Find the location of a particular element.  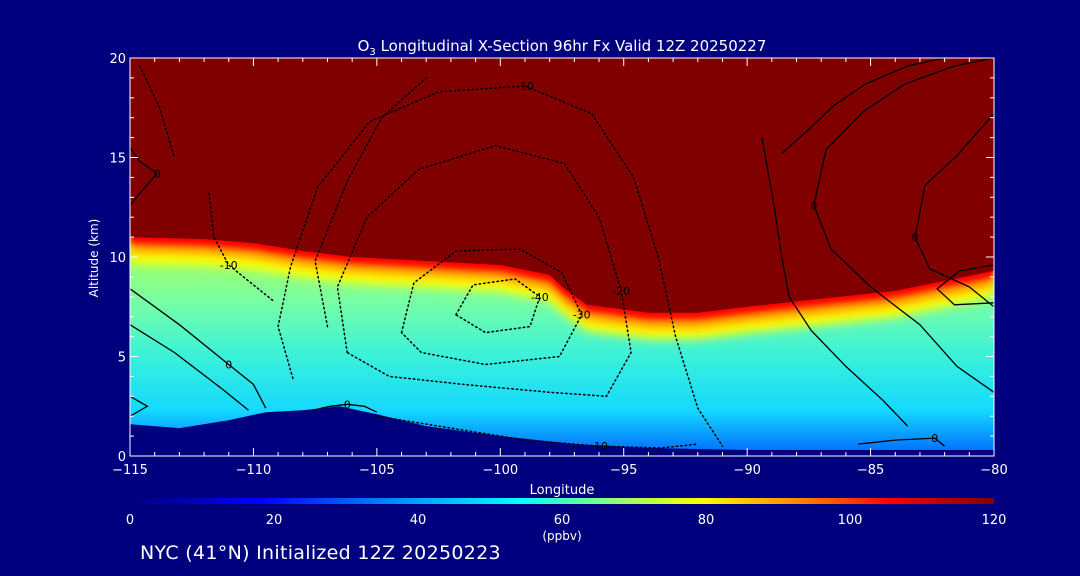

colorbar-tick-label: 40 is located at coordinates (418, 520).